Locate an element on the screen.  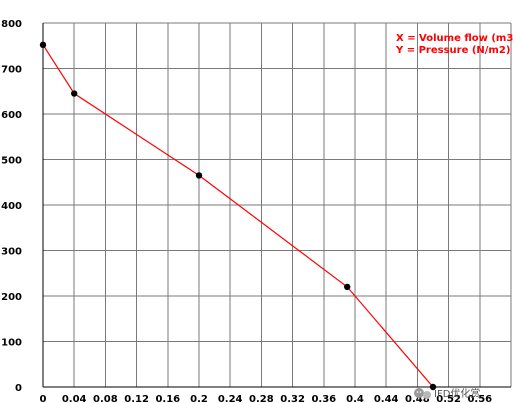
watermark-label: IFD优化赏 is located at coordinates (457, 393).